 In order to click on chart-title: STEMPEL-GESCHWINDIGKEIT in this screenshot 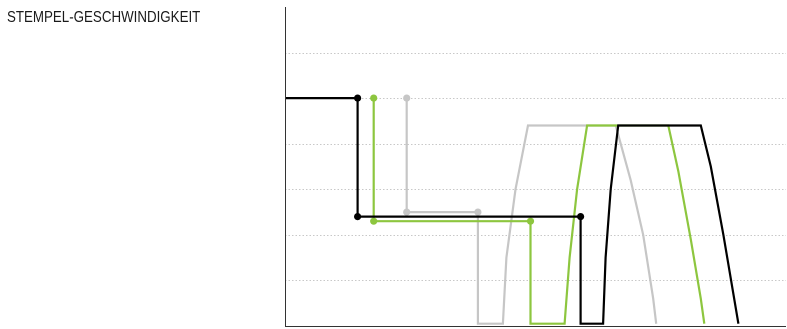, I will do `click(104, 17)`.